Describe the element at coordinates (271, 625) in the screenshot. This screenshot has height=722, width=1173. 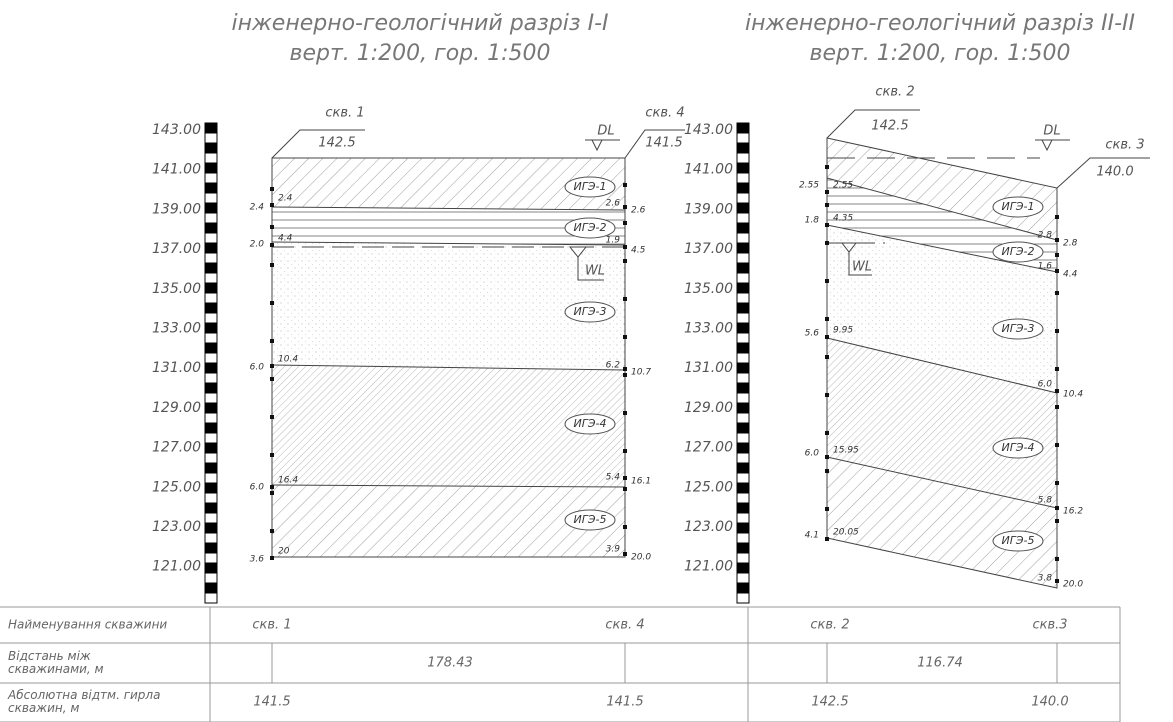
I see `table-cell: скв. 1` at that location.